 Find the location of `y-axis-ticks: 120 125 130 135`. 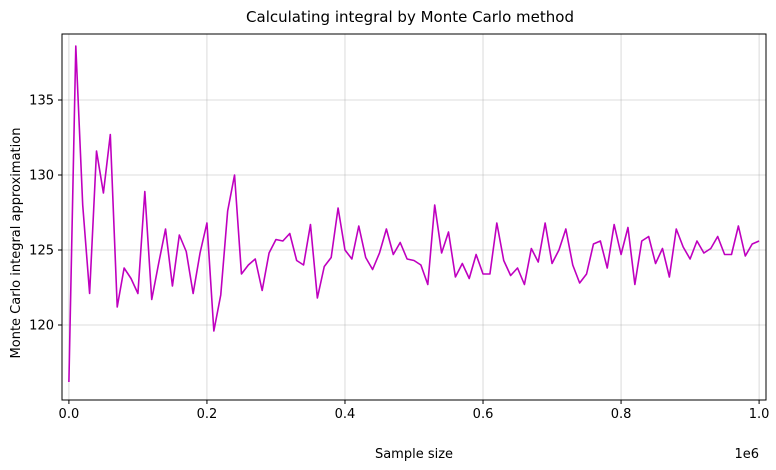

y-axis-ticks: 120 125 130 135 is located at coordinates (45, 214).